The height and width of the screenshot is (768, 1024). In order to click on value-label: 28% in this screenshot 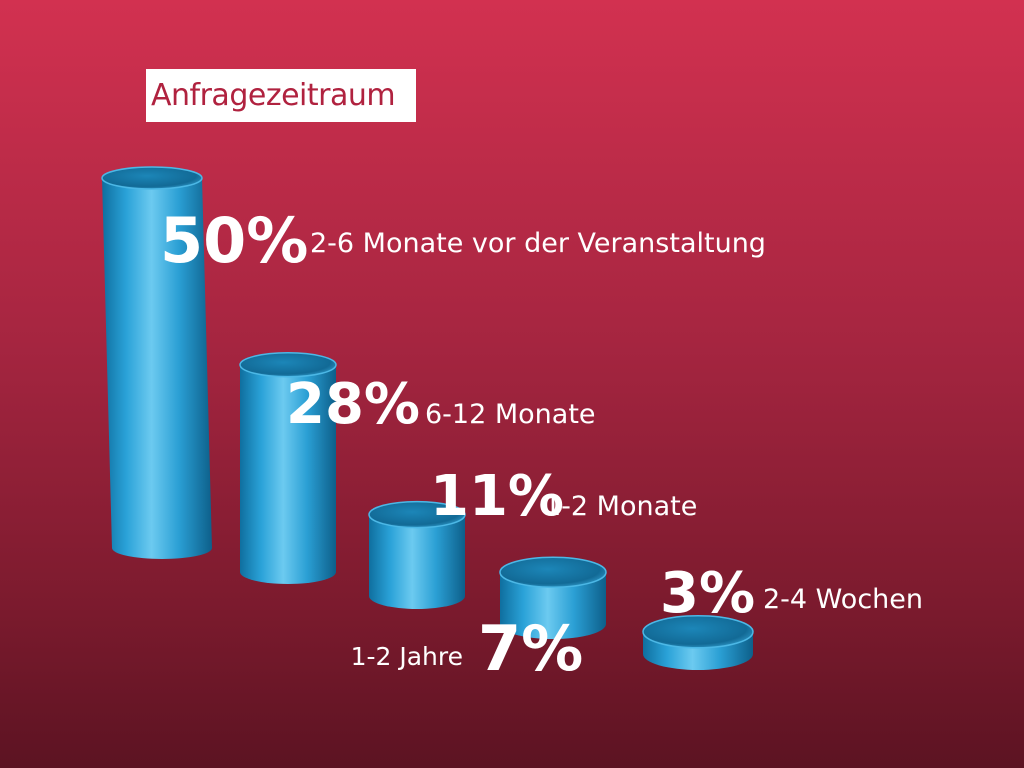, I will do `click(353, 404)`.